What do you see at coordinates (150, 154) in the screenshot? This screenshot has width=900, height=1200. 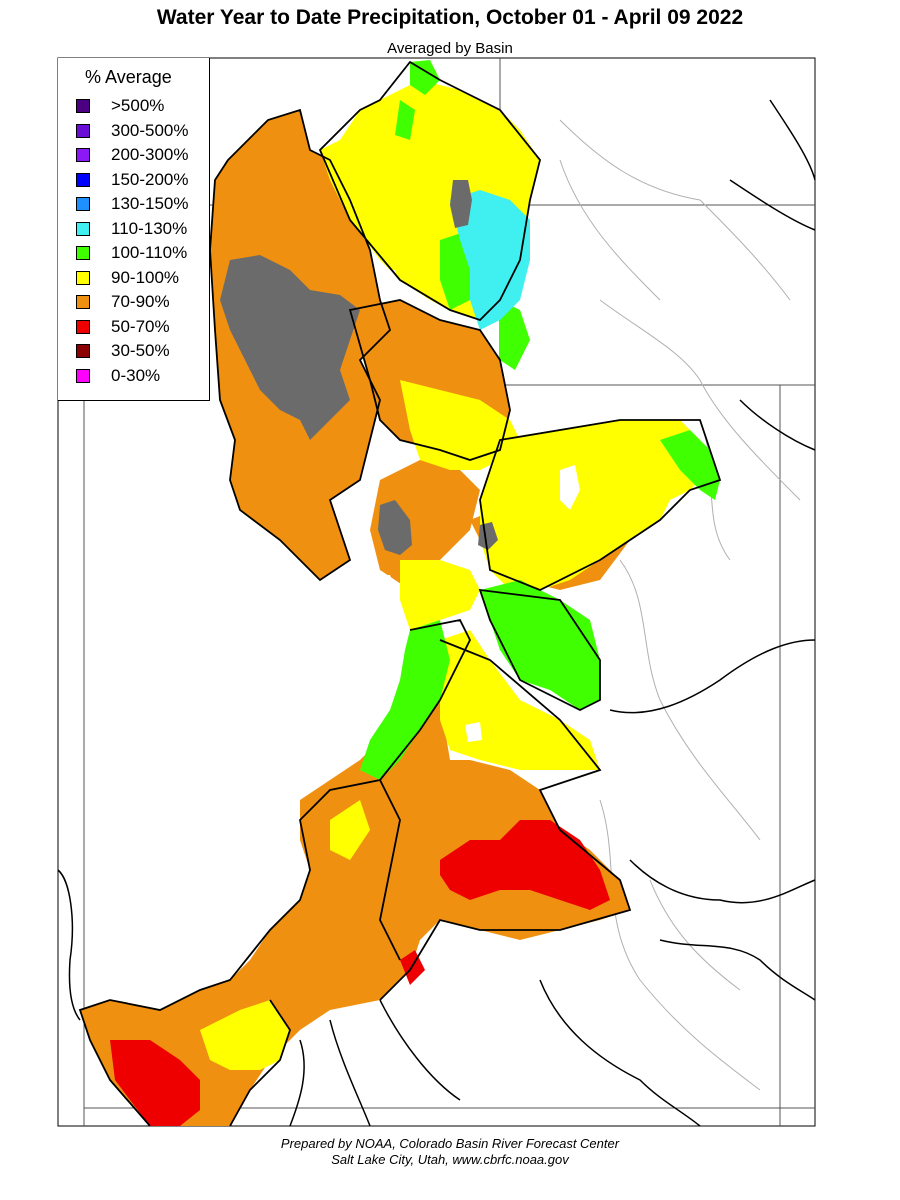 I see `legend-label: 200-300%` at bounding box center [150, 154].